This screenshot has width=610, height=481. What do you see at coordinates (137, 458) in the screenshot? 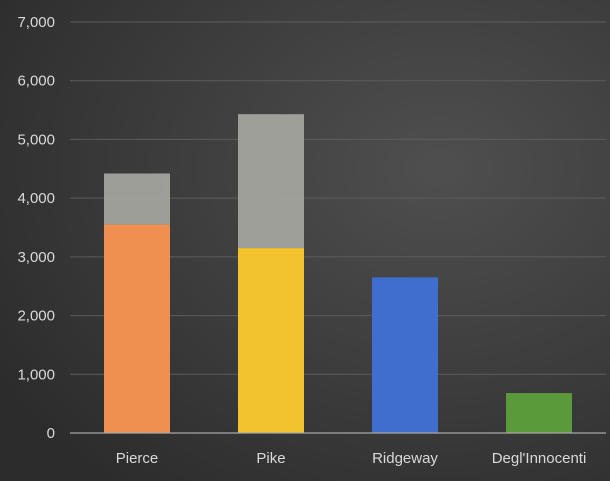
I see `x-category-label: Pierce` at bounding box center [137, 458].